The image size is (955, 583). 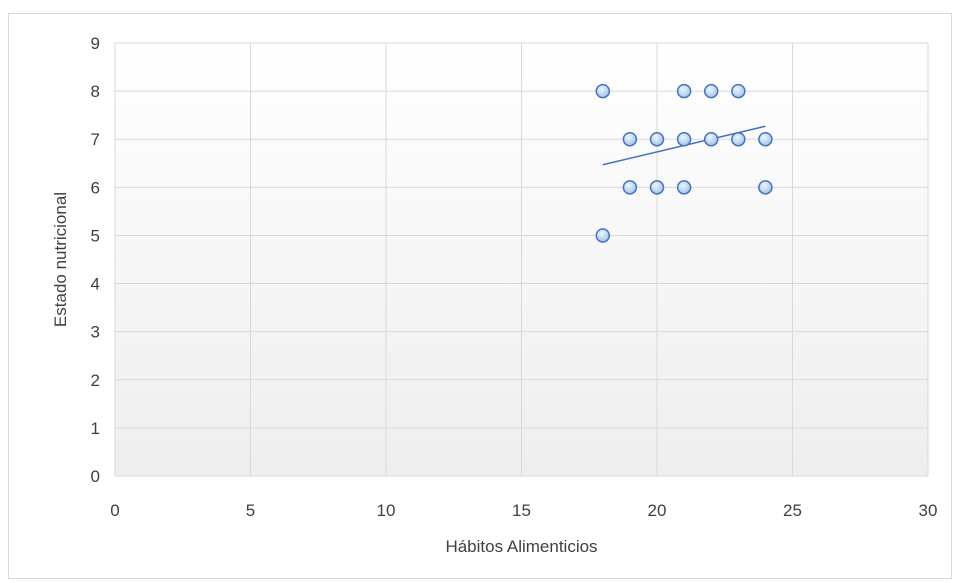 What do you see at coordinates (386, 510) in the screenshot?
I see `x-tick-label: 10` at bounding box center [386, 510].